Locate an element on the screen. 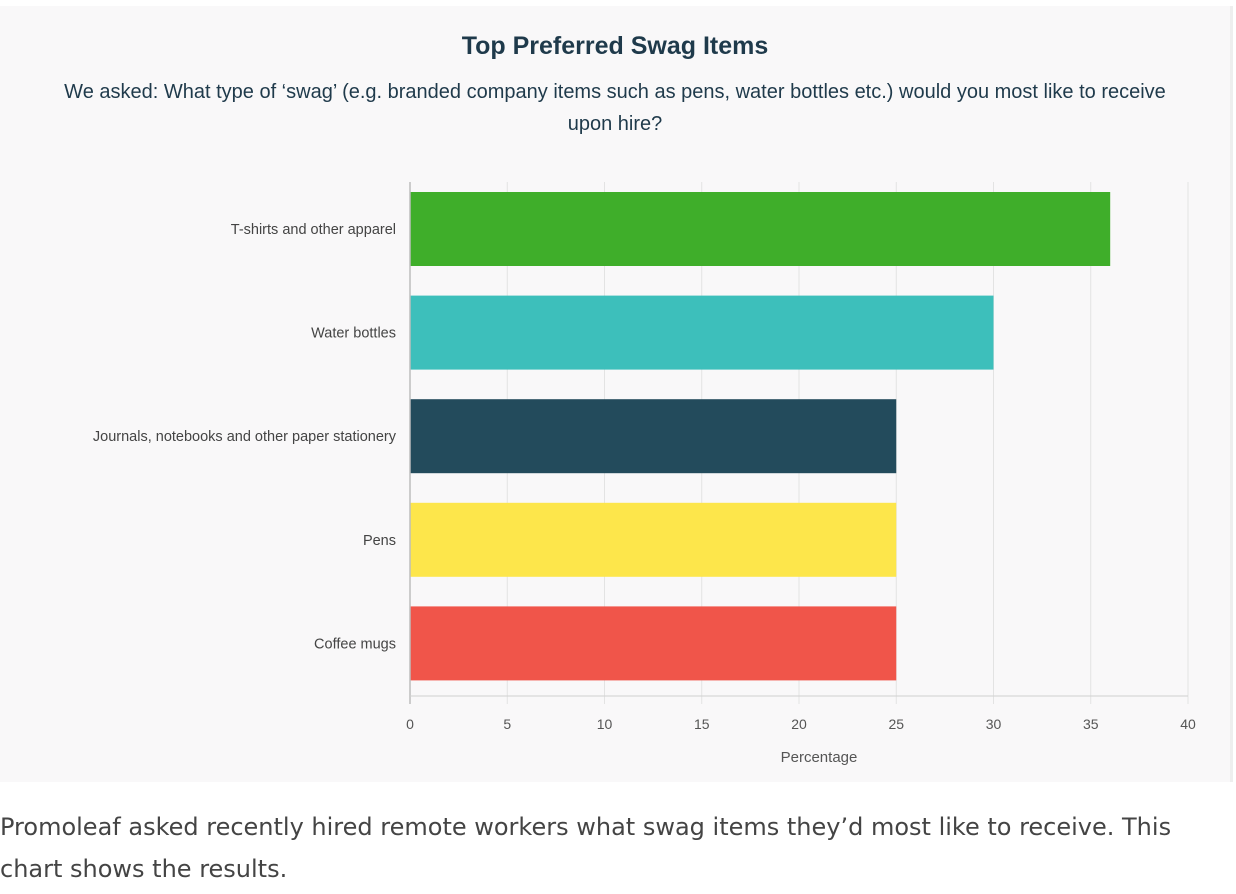  x-tick-label: 30 is located at coordinates (994, 724).